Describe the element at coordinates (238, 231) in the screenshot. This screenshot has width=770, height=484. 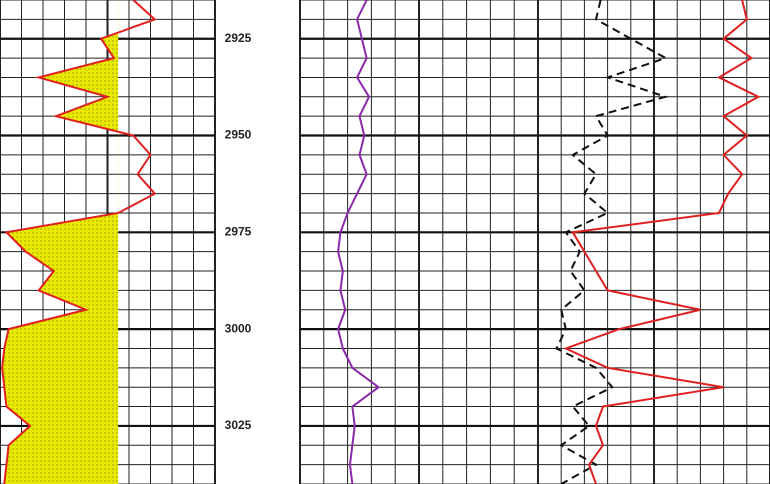
I see `depth-label: 2975` at that location.